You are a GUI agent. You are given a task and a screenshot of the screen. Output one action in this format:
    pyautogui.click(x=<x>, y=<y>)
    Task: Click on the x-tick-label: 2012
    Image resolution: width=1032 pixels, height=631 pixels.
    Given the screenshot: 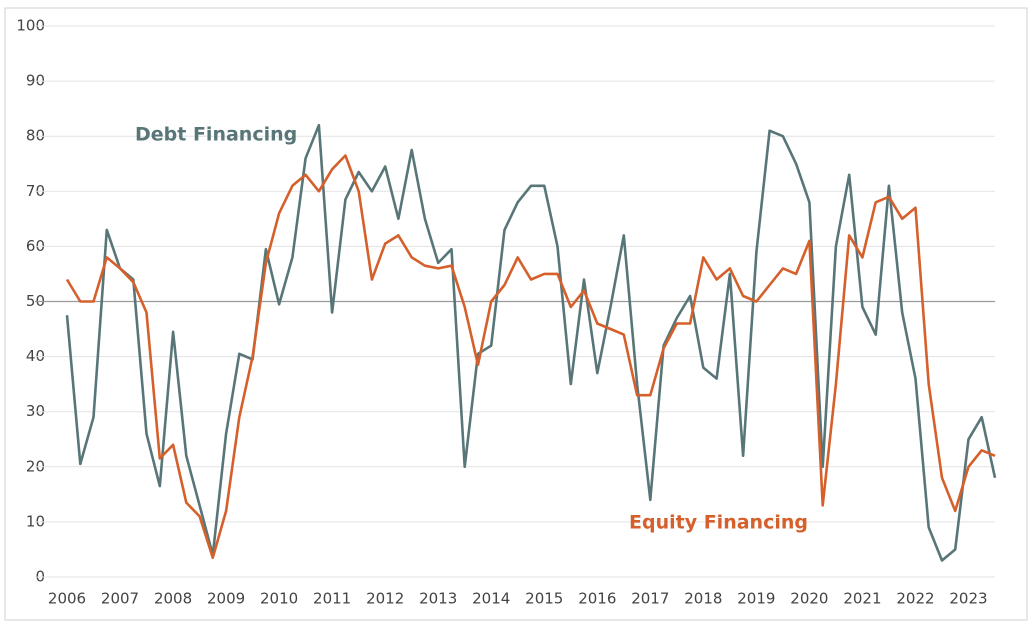 What is the action you would take?
    pyautogui.click(x=385, y=599)
    